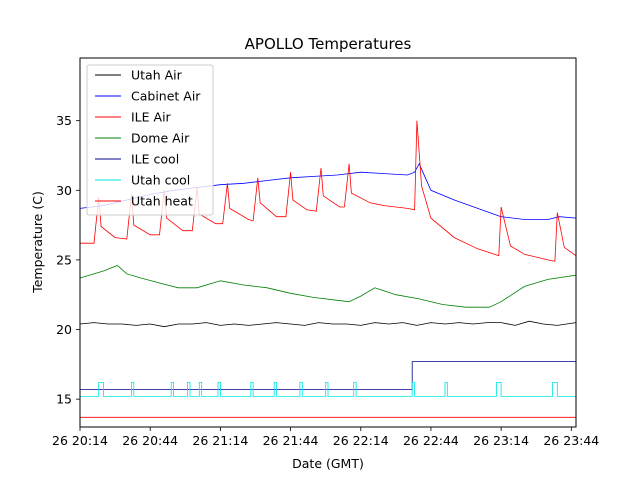  I want to click on legend-label-ile-air: ILE Air, so click(151, 117).